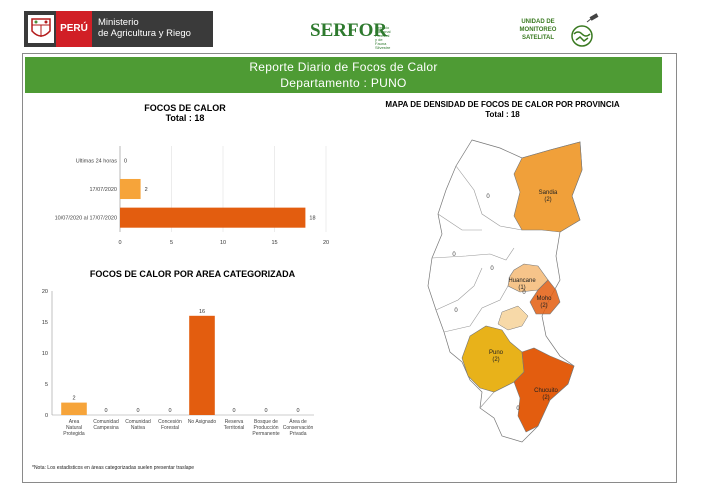 The width and height of the screenshot is (702, 496). What do you see at coordinates (202, 312) in the screenshot?
I see `chart2-value-label: 16` at bounding box center [202, 312].